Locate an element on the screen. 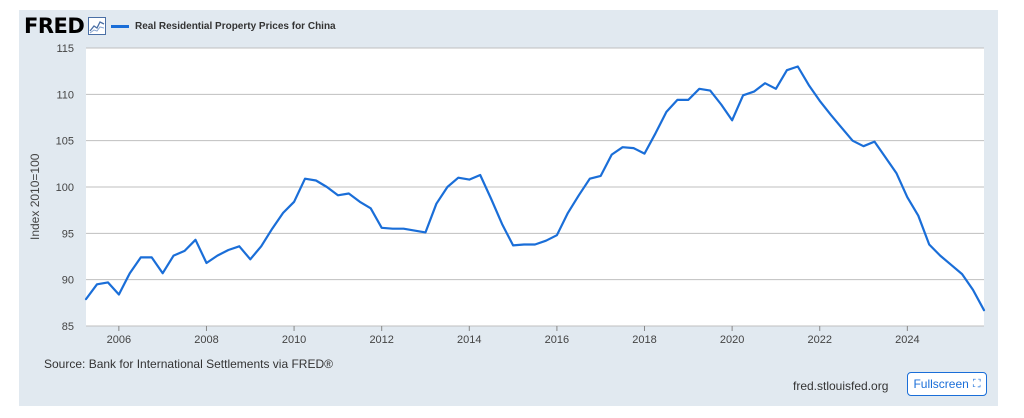  x-tick-label-5: 2016 is located at coordinates (557, 340).